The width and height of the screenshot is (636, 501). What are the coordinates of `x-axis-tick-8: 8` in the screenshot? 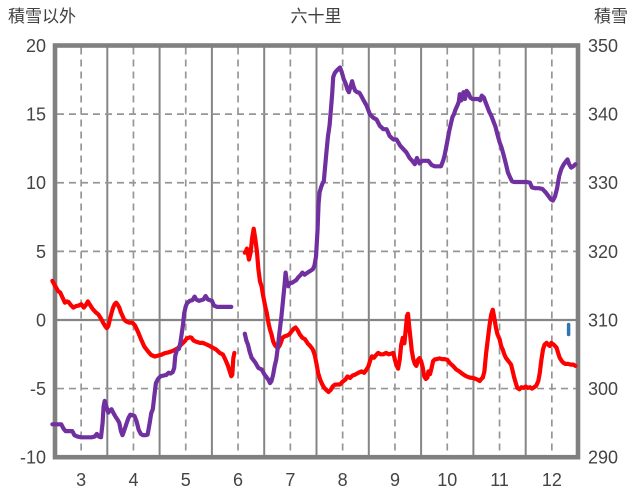 It's located at (343, 480).